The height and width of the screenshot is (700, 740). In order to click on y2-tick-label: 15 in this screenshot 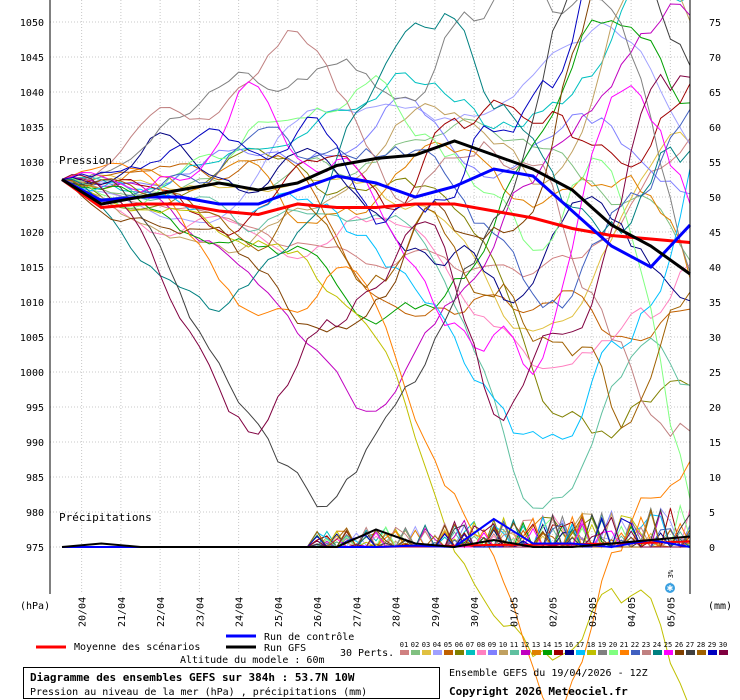, I will do `click(715, 443)`.